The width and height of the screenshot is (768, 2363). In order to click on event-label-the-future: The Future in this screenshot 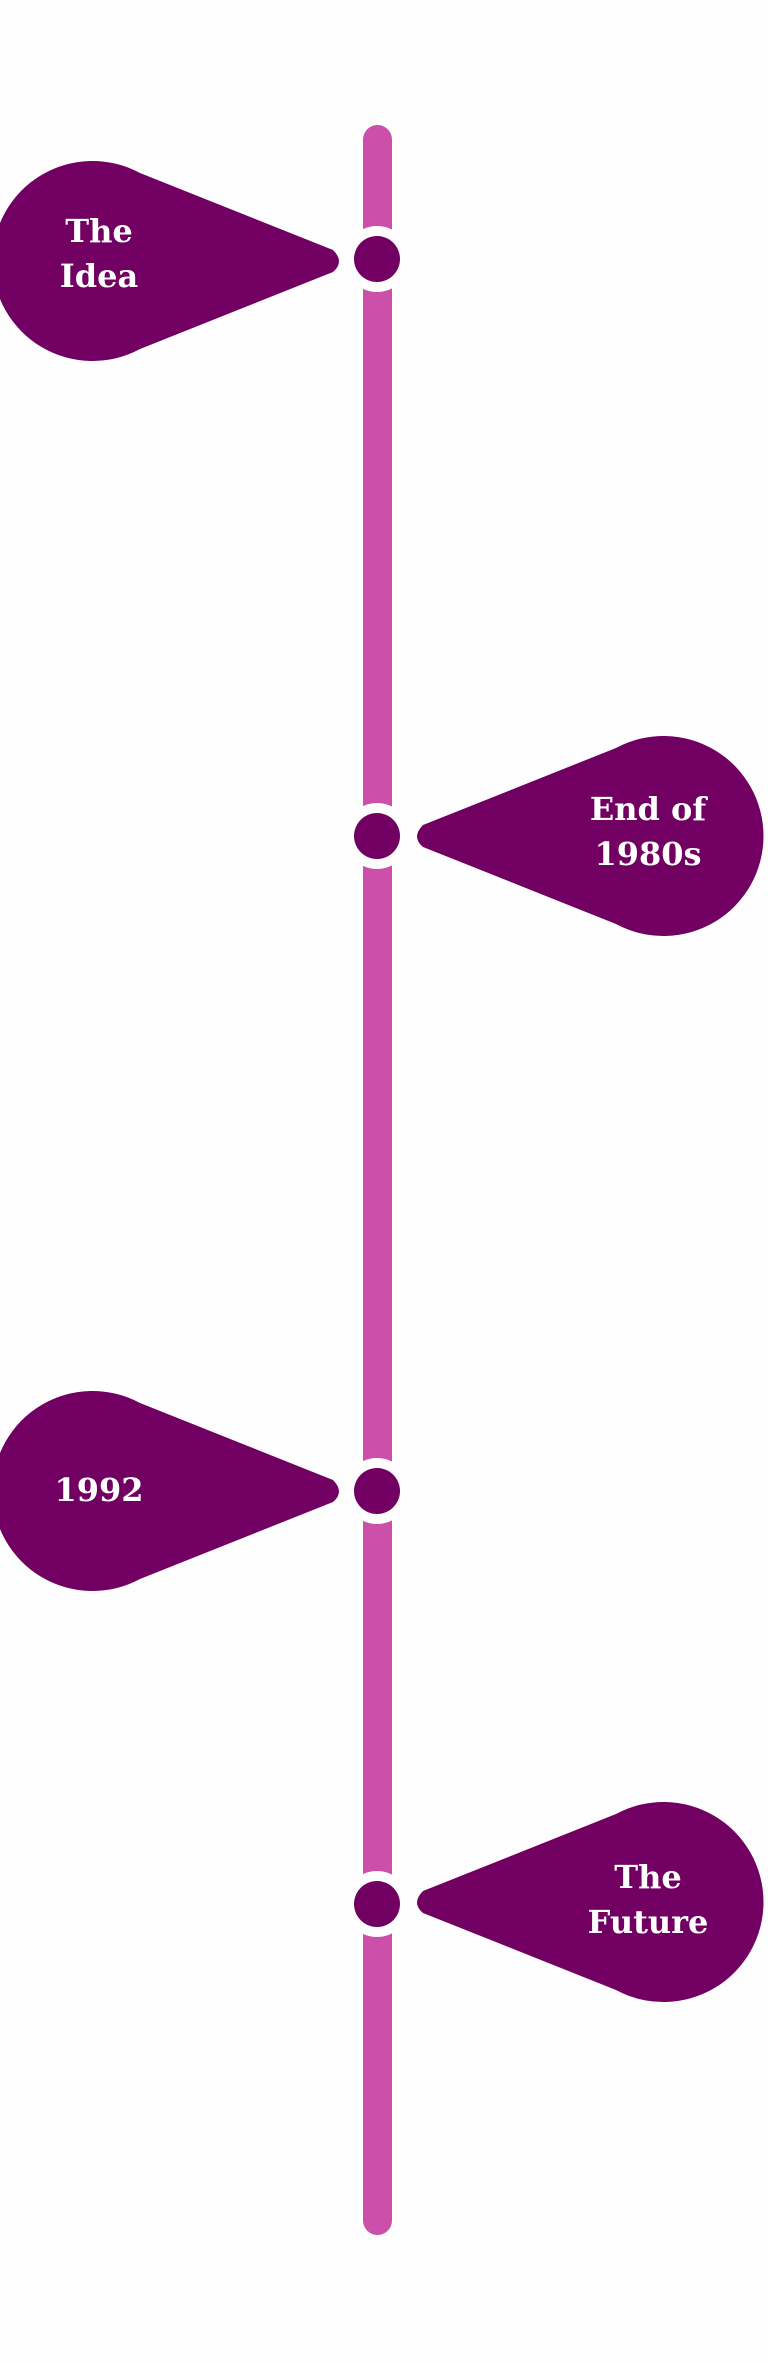, I will do `click(648, 1899)`.